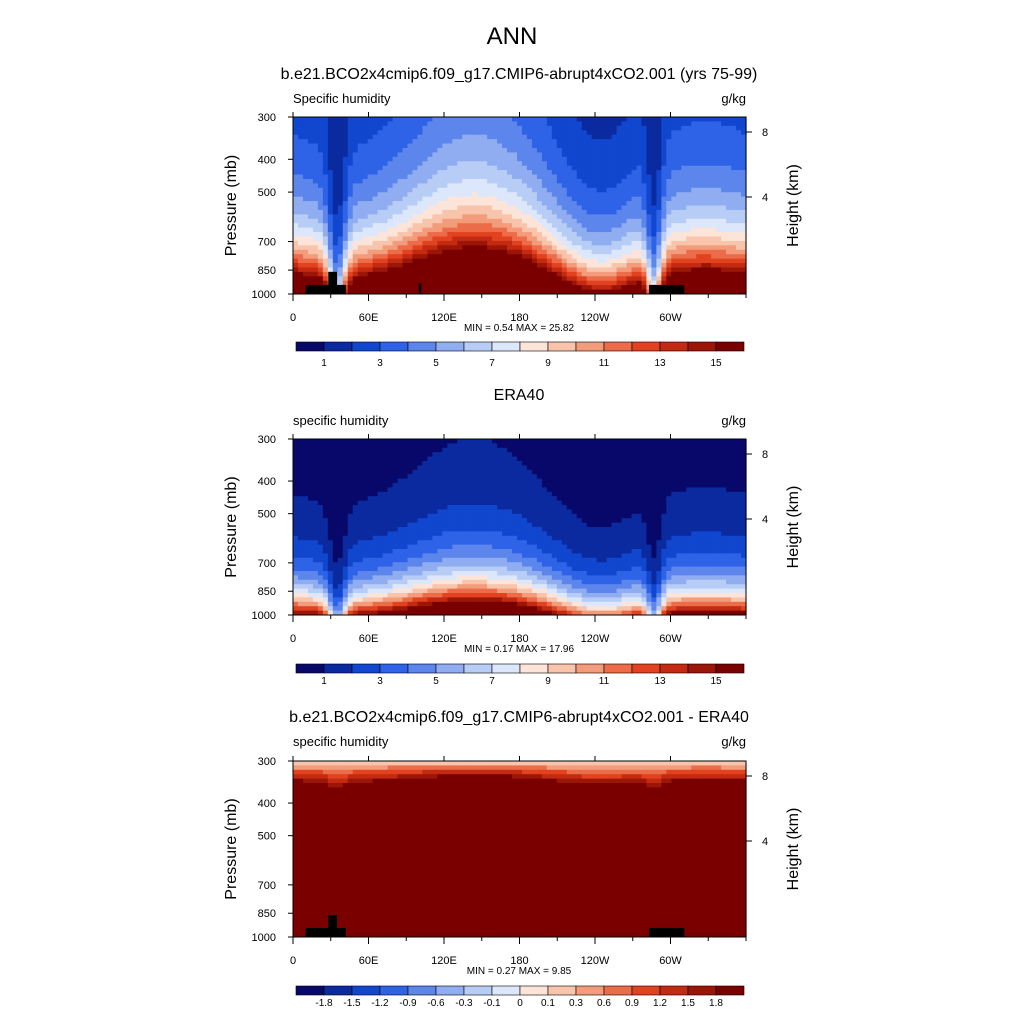 The image size is (1024, 1024). I want to click on y-tick-label: 700, so click(267, 886).